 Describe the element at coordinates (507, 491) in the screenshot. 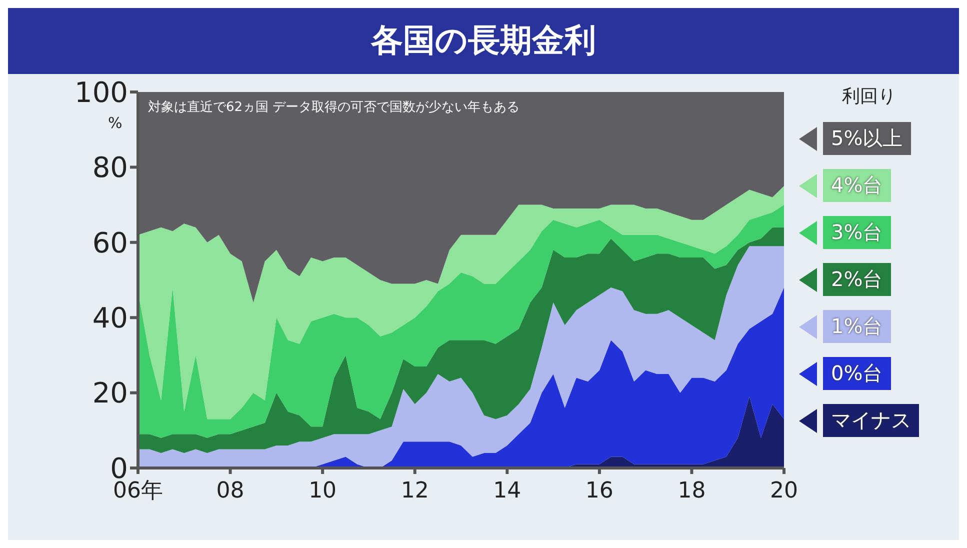

I see `x-tick-label: 14` at that location.